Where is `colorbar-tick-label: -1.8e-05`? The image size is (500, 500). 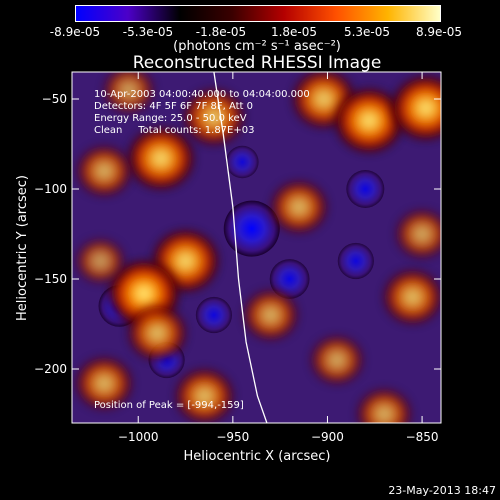
colorbar-tick-label: -1.8e-05 is located at coordinates (221, 32).